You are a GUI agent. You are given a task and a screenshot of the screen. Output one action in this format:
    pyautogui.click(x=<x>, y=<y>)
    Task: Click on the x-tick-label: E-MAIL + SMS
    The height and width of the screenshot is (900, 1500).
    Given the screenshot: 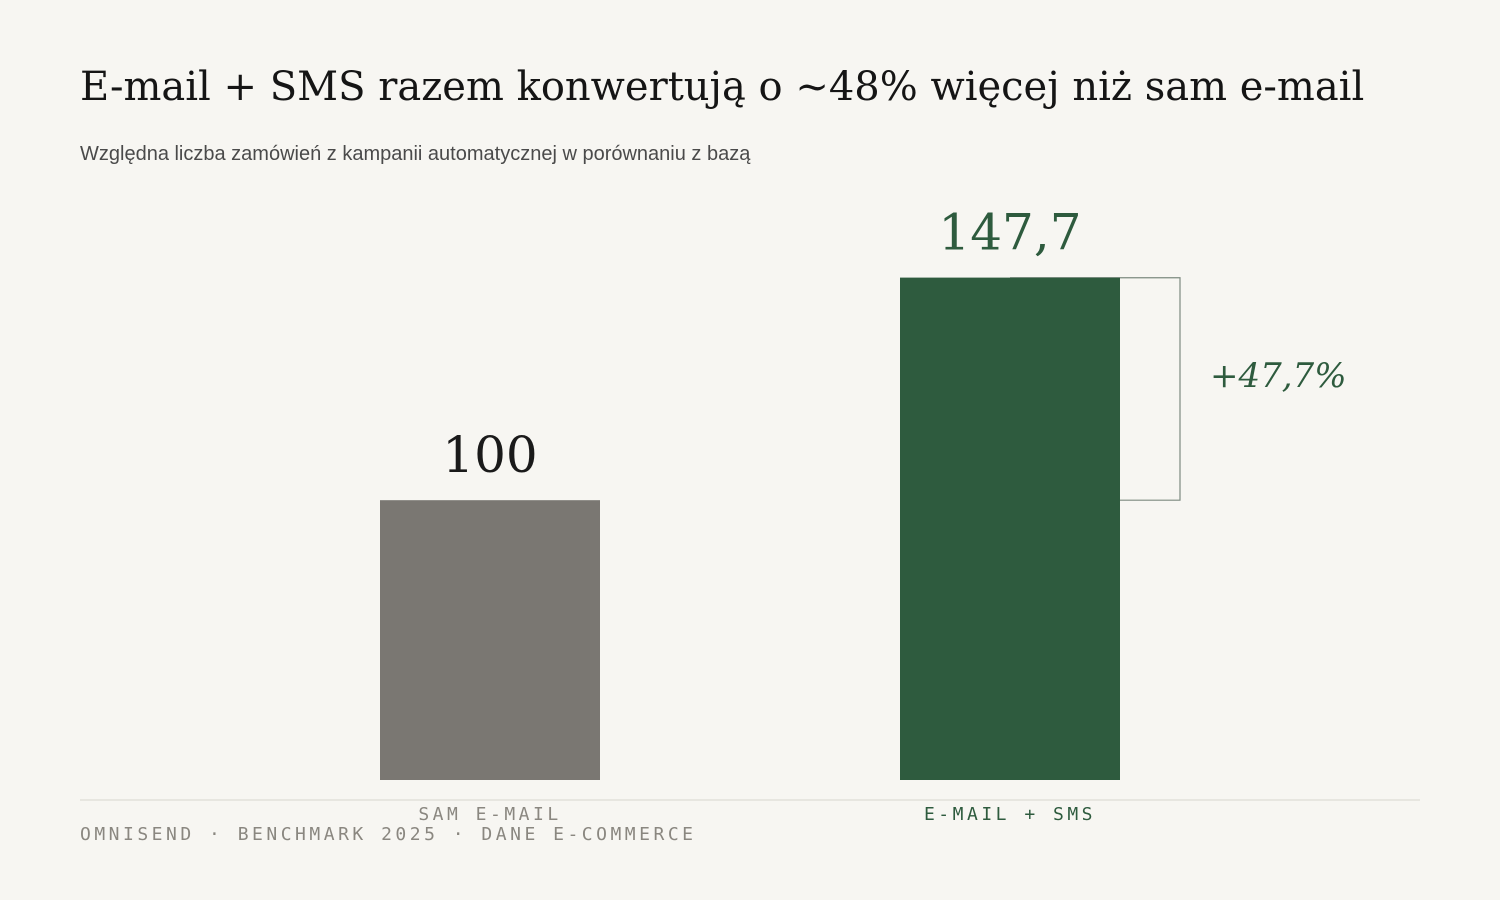 What is the action you would take?
    pyautogui.click(x=1010, y=814)
    